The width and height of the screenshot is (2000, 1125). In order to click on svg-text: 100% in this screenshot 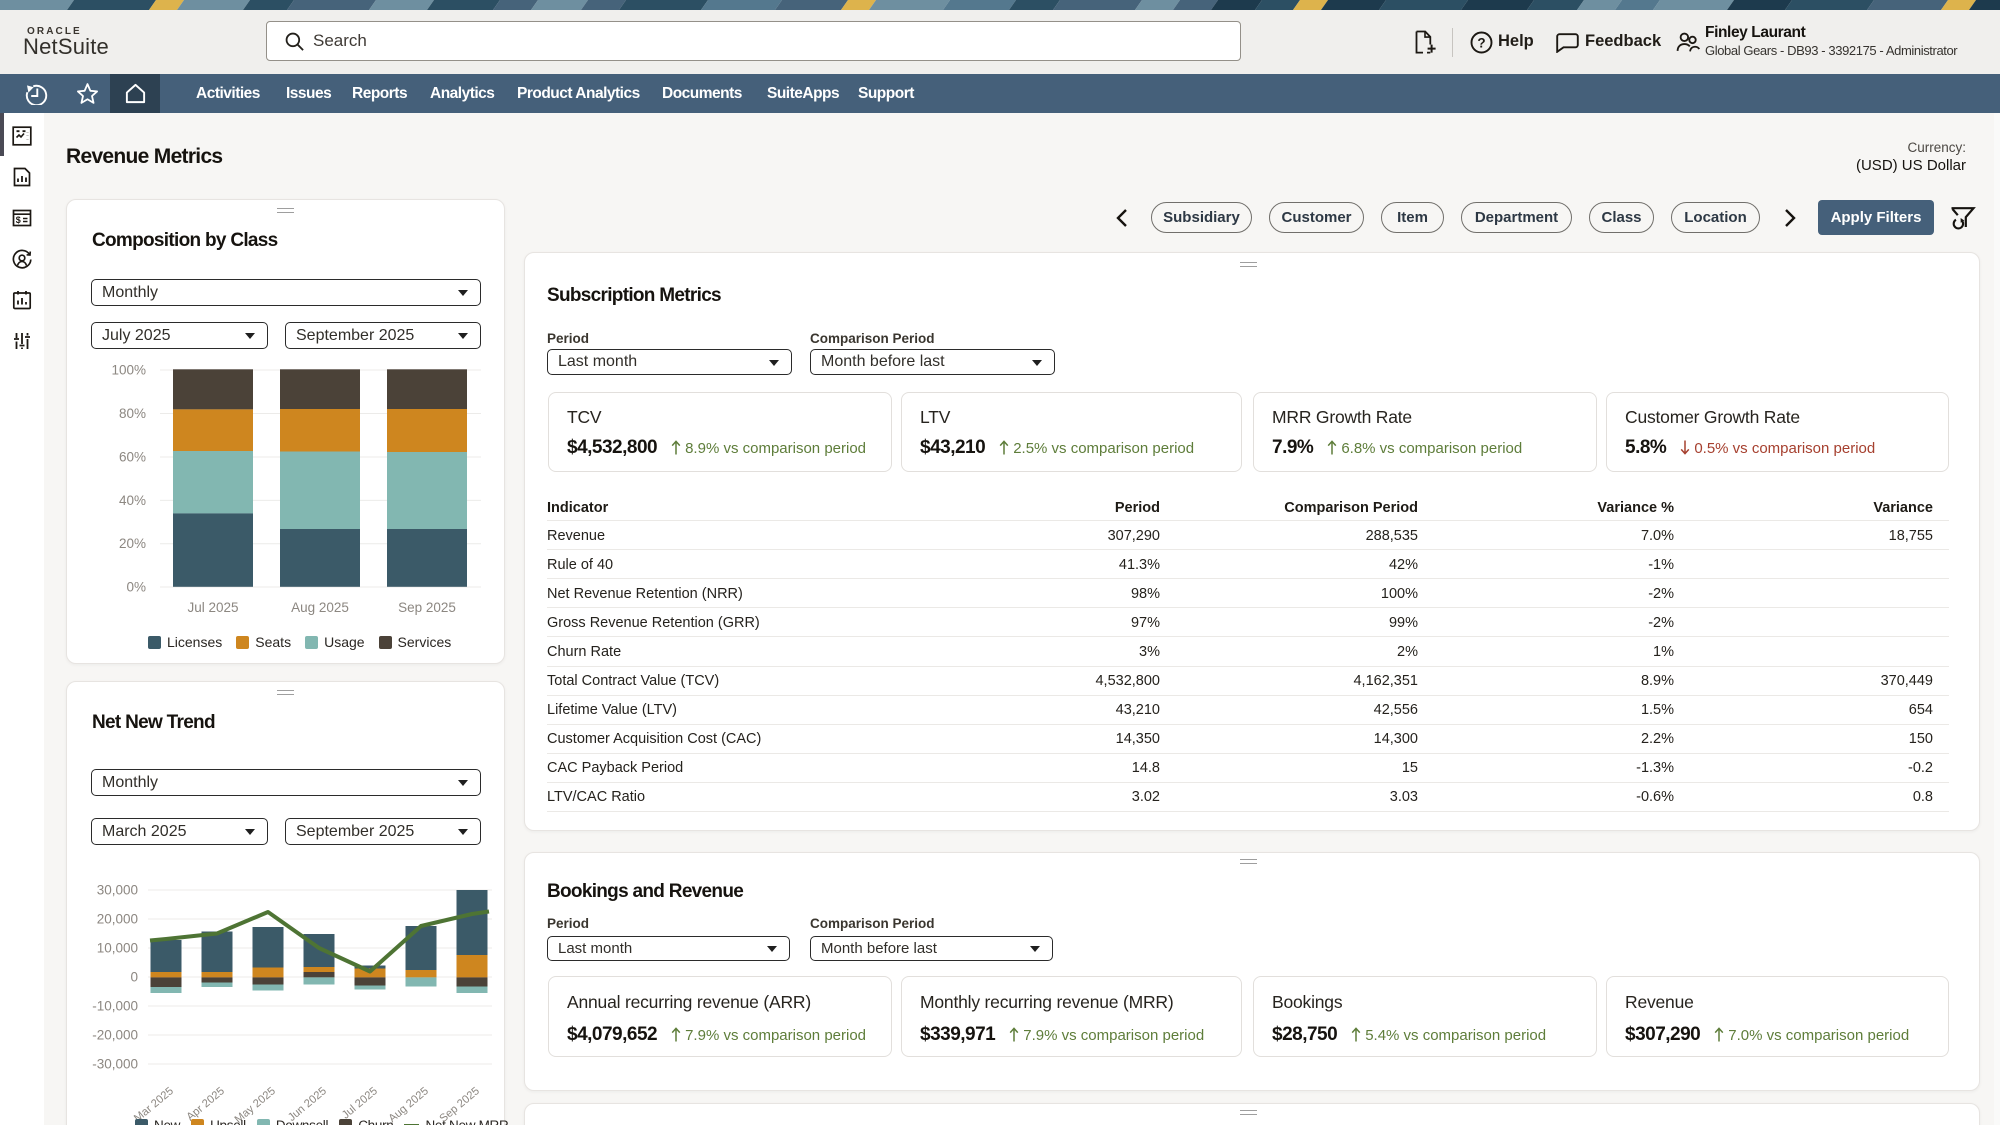, I will do `click(128, 370)`.